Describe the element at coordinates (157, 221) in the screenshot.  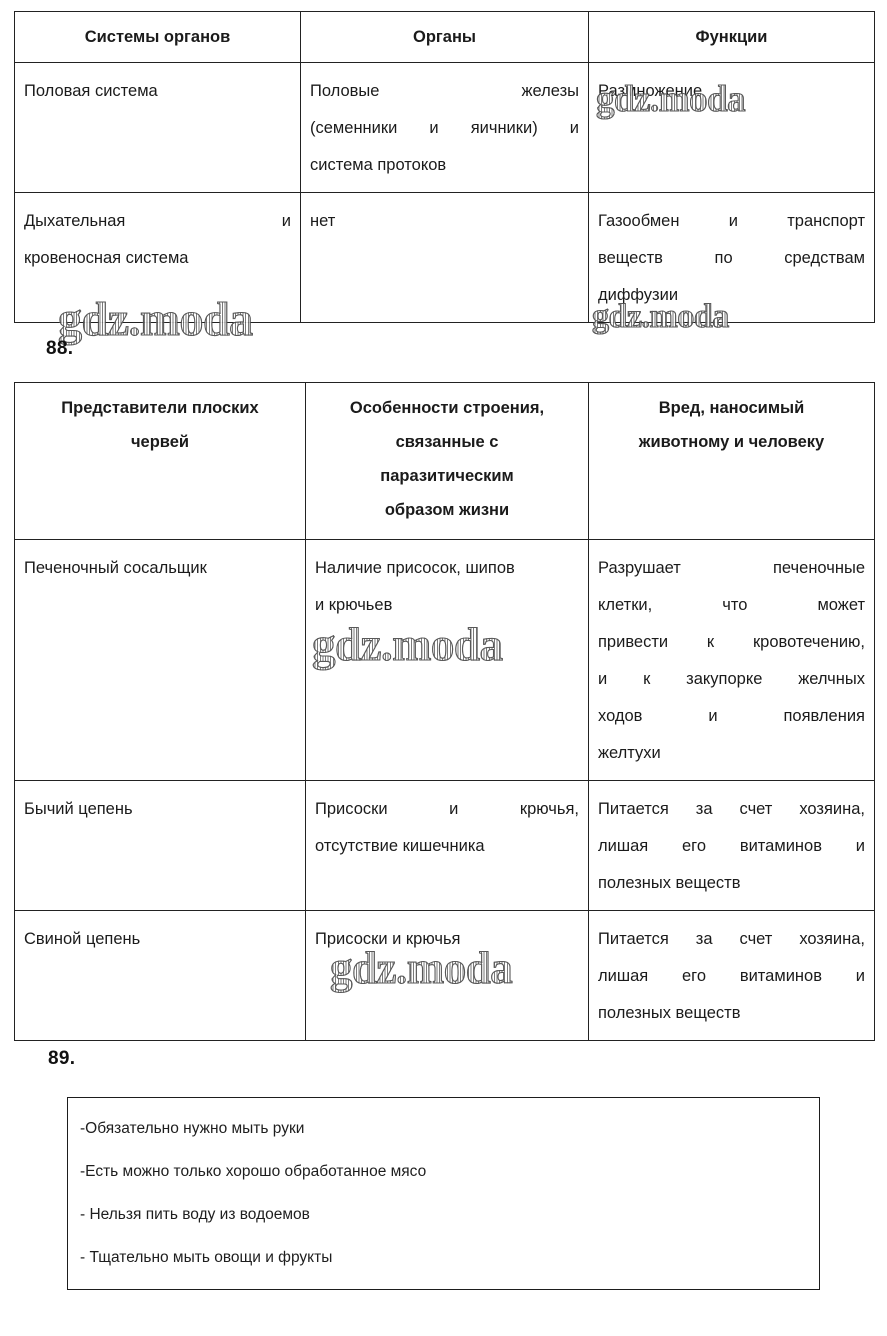
I see `cell-line: Дыхательная и` at that location.